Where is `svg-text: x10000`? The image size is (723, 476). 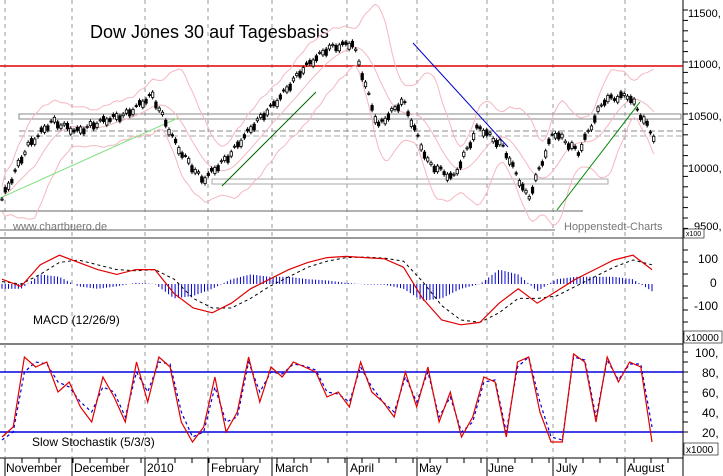 svg-text: x10000 is located at coordinates (702, 338).